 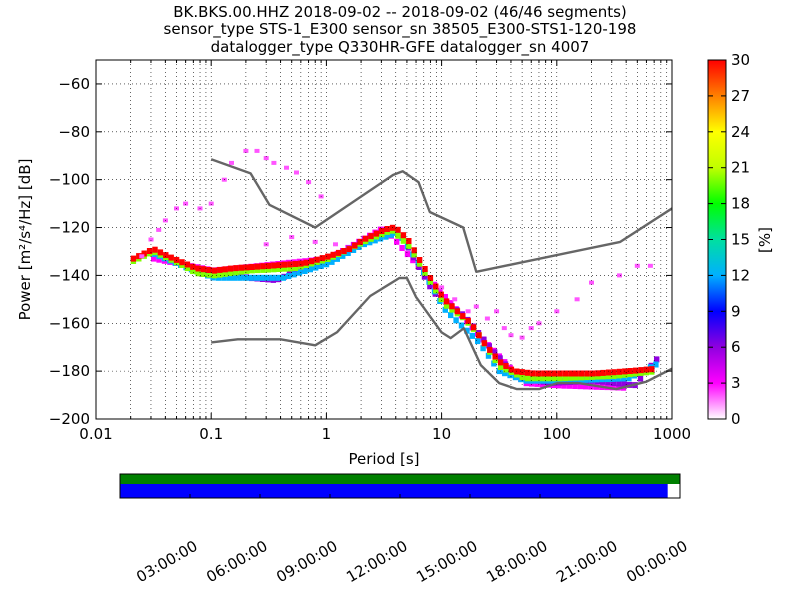 What do you see at coordinates (69, 180) in the screenshot?
I see `y-tick-label: −100` at bounding box center [69, 180].